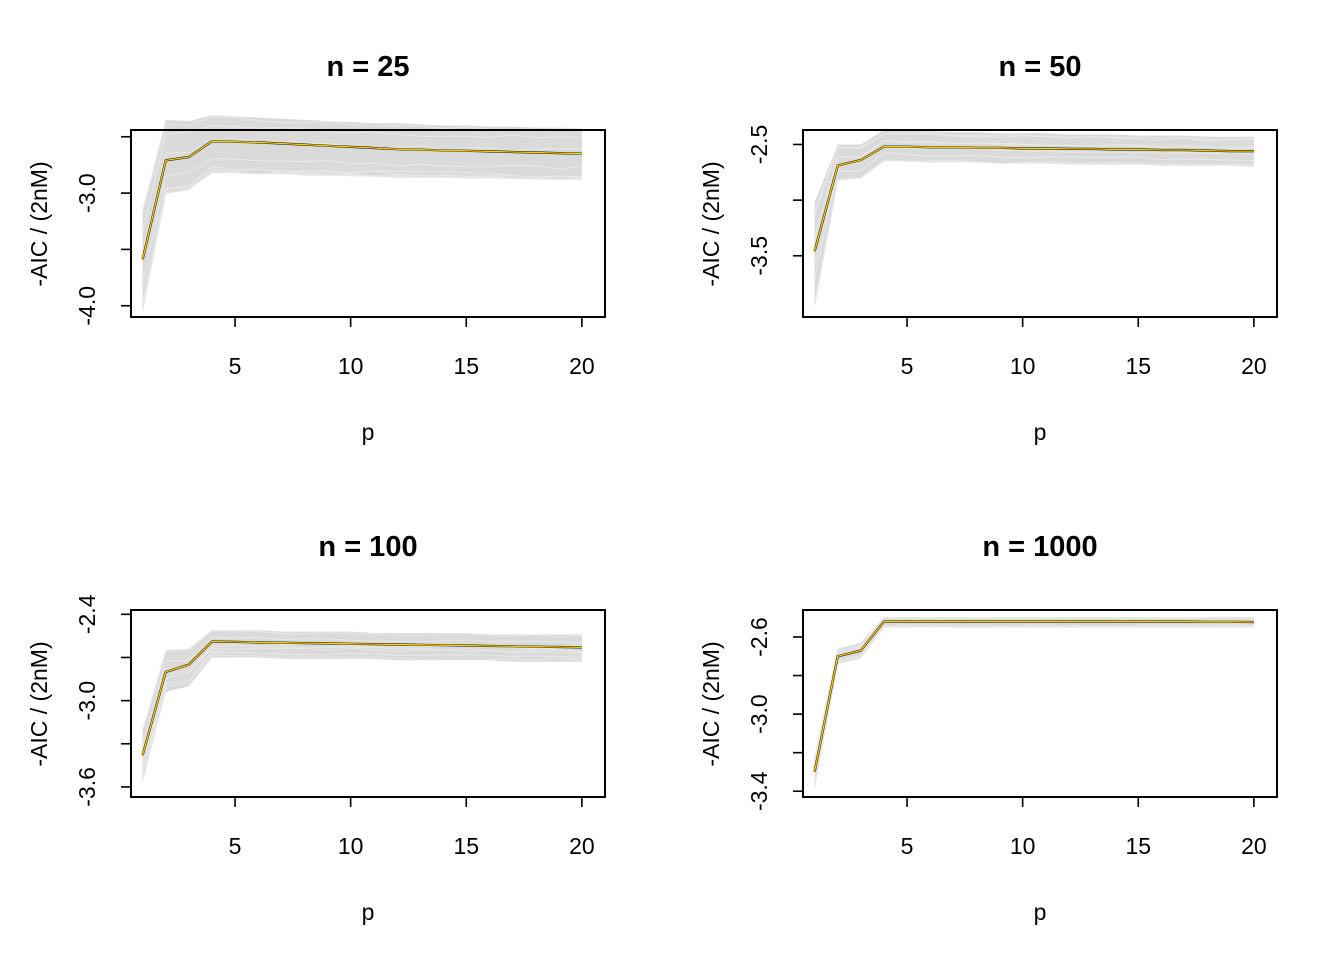 Image resolution: width=1344 pixels, height=960 pixels. What do you see at coordinates (87, 787) in the screenshot?
I see `y-tick-label: -3.6` at bounding box center [87, 787].